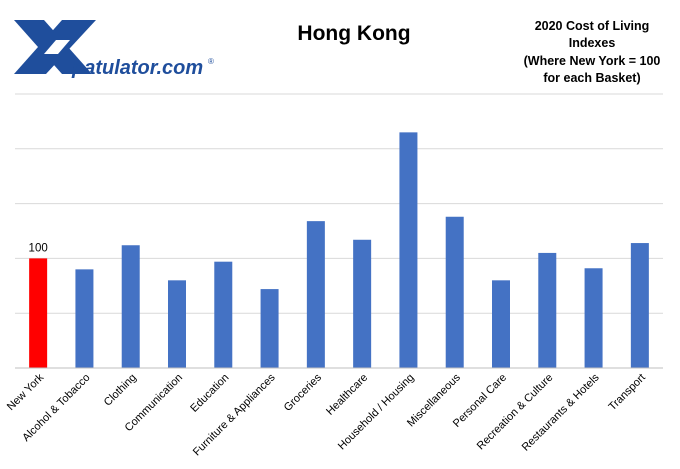 The height and width of the screenshot is (469, 680). Describe the element at coordinates (303, 392) in the screenshot. I see `x-tick-label: Groceries` at that location.